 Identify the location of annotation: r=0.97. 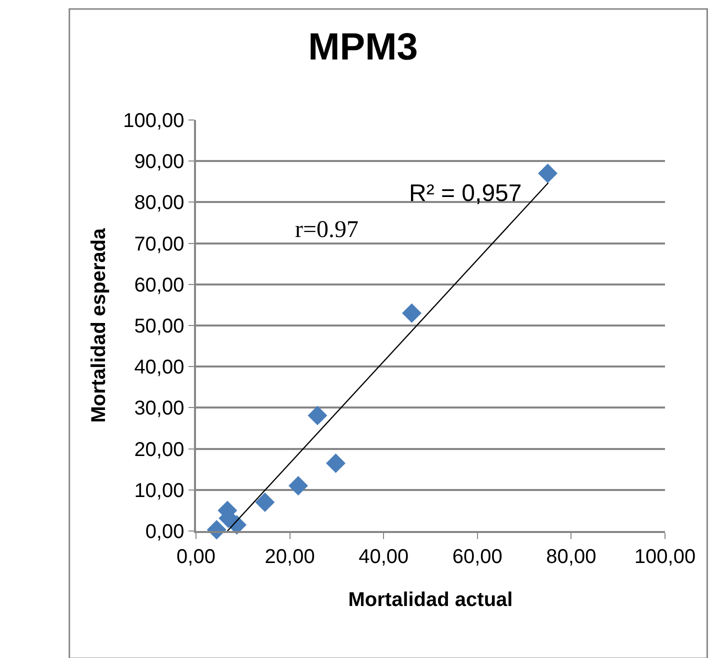
(327, 230).